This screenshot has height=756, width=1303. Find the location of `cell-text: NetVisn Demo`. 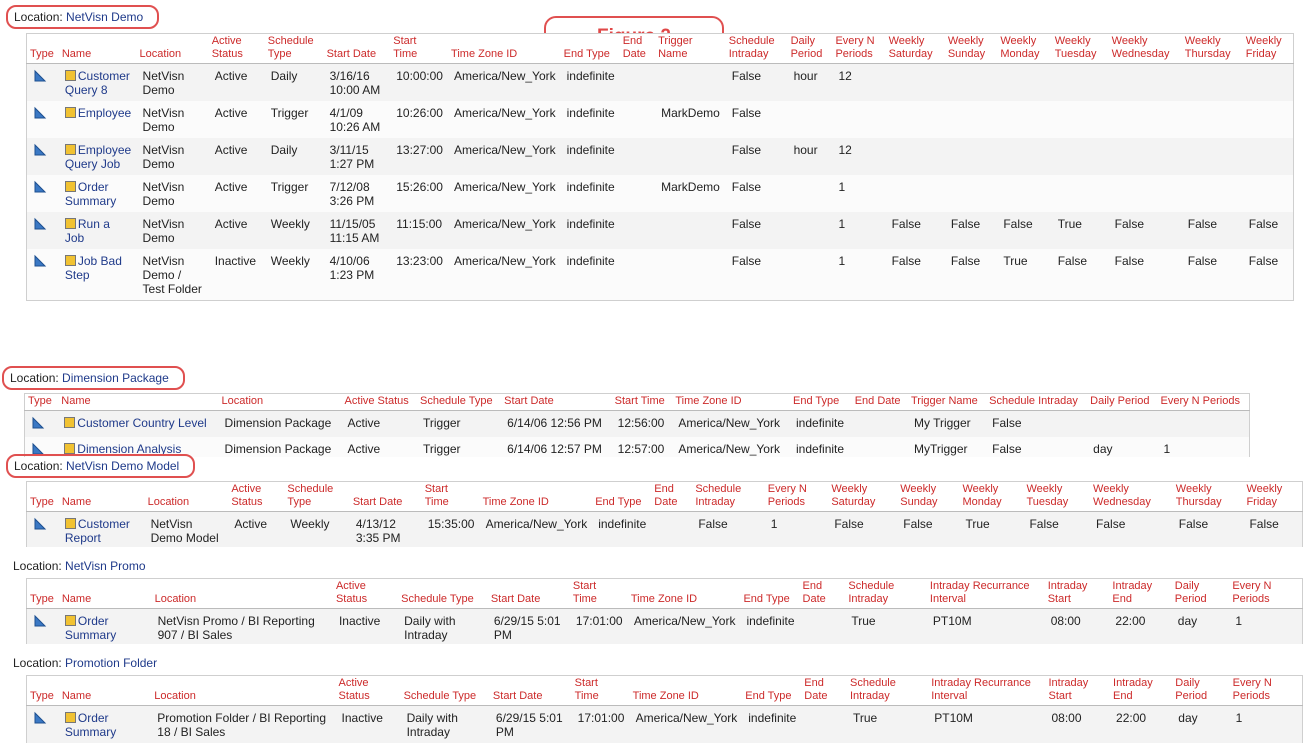

cell-text: NetVisn Demo is located at coordinates (163, 157).